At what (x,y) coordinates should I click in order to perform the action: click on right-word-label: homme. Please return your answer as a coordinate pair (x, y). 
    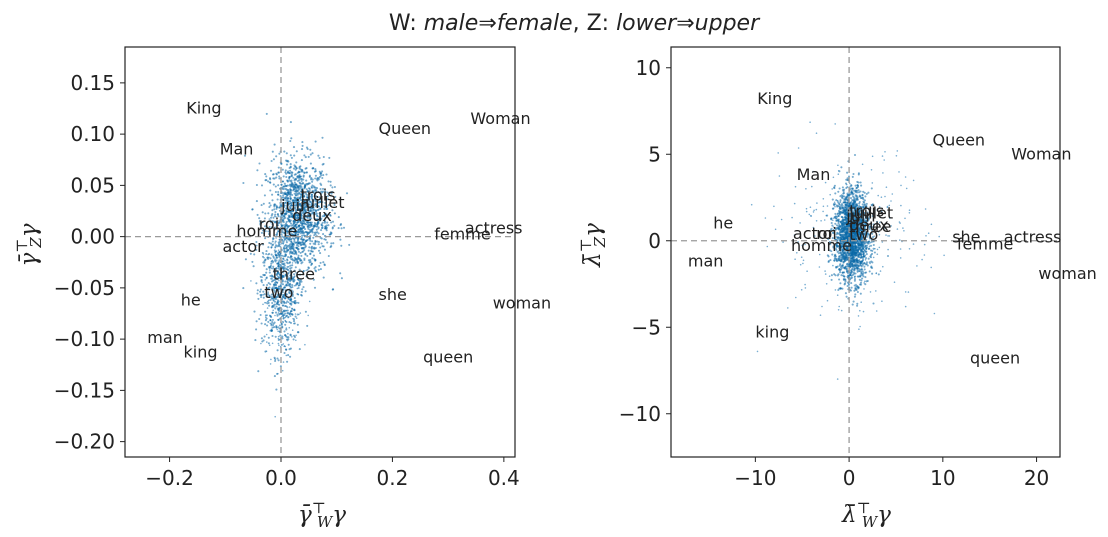
    Looking at the image, I should click on (821, 245).